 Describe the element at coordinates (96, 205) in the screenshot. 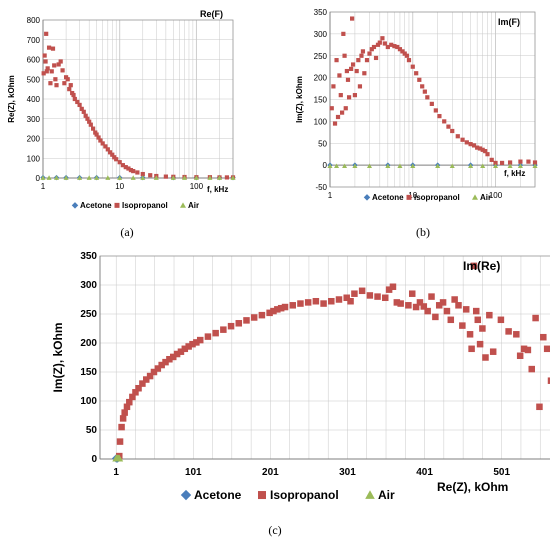

I see `chart-0-legend-label: Acetone` at that location.